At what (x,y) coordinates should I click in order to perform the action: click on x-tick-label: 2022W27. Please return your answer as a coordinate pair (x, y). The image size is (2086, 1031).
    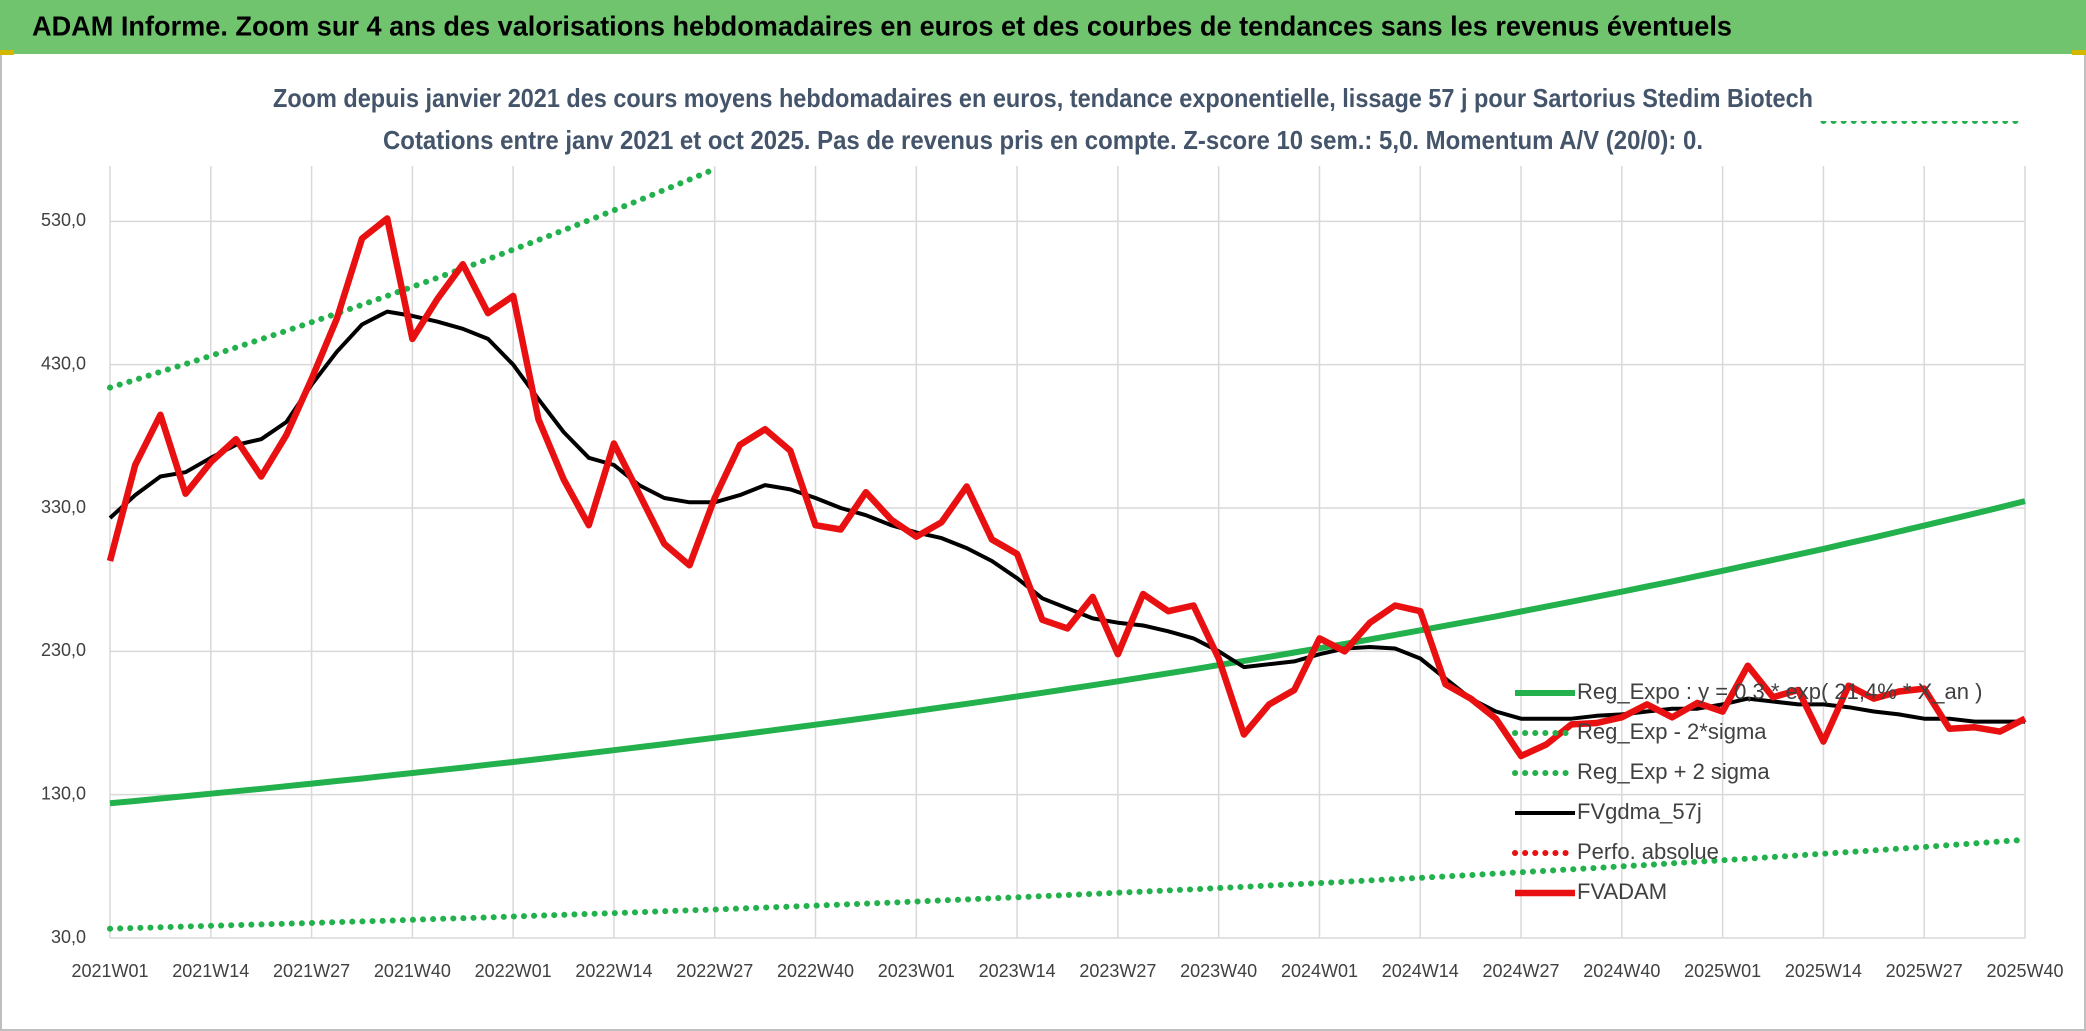
    Looking at the image, I should click on (714, 971).